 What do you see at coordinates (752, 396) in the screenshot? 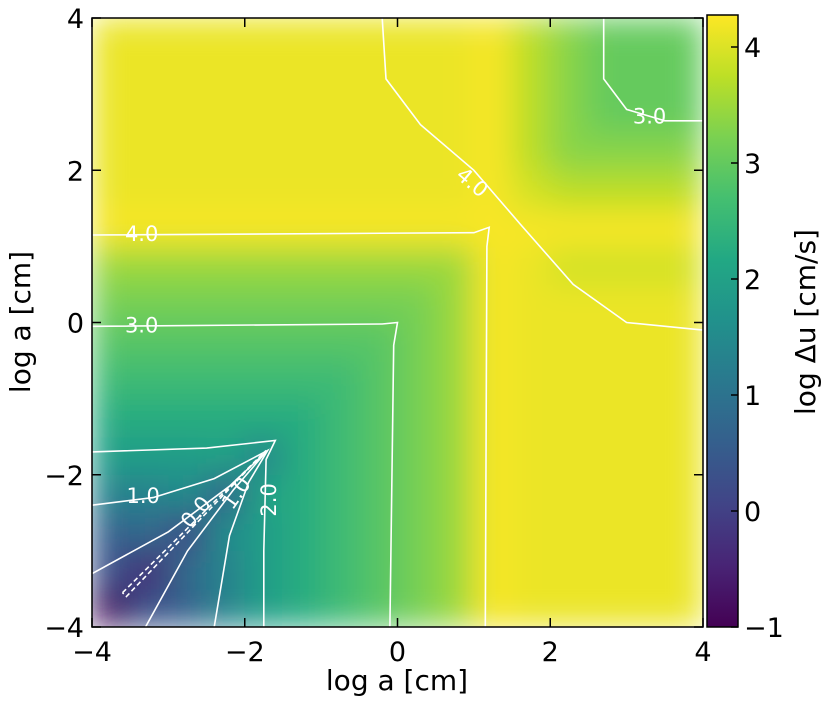
I see `colorbar-tick-label: 1` at bounding box center [752, 396].